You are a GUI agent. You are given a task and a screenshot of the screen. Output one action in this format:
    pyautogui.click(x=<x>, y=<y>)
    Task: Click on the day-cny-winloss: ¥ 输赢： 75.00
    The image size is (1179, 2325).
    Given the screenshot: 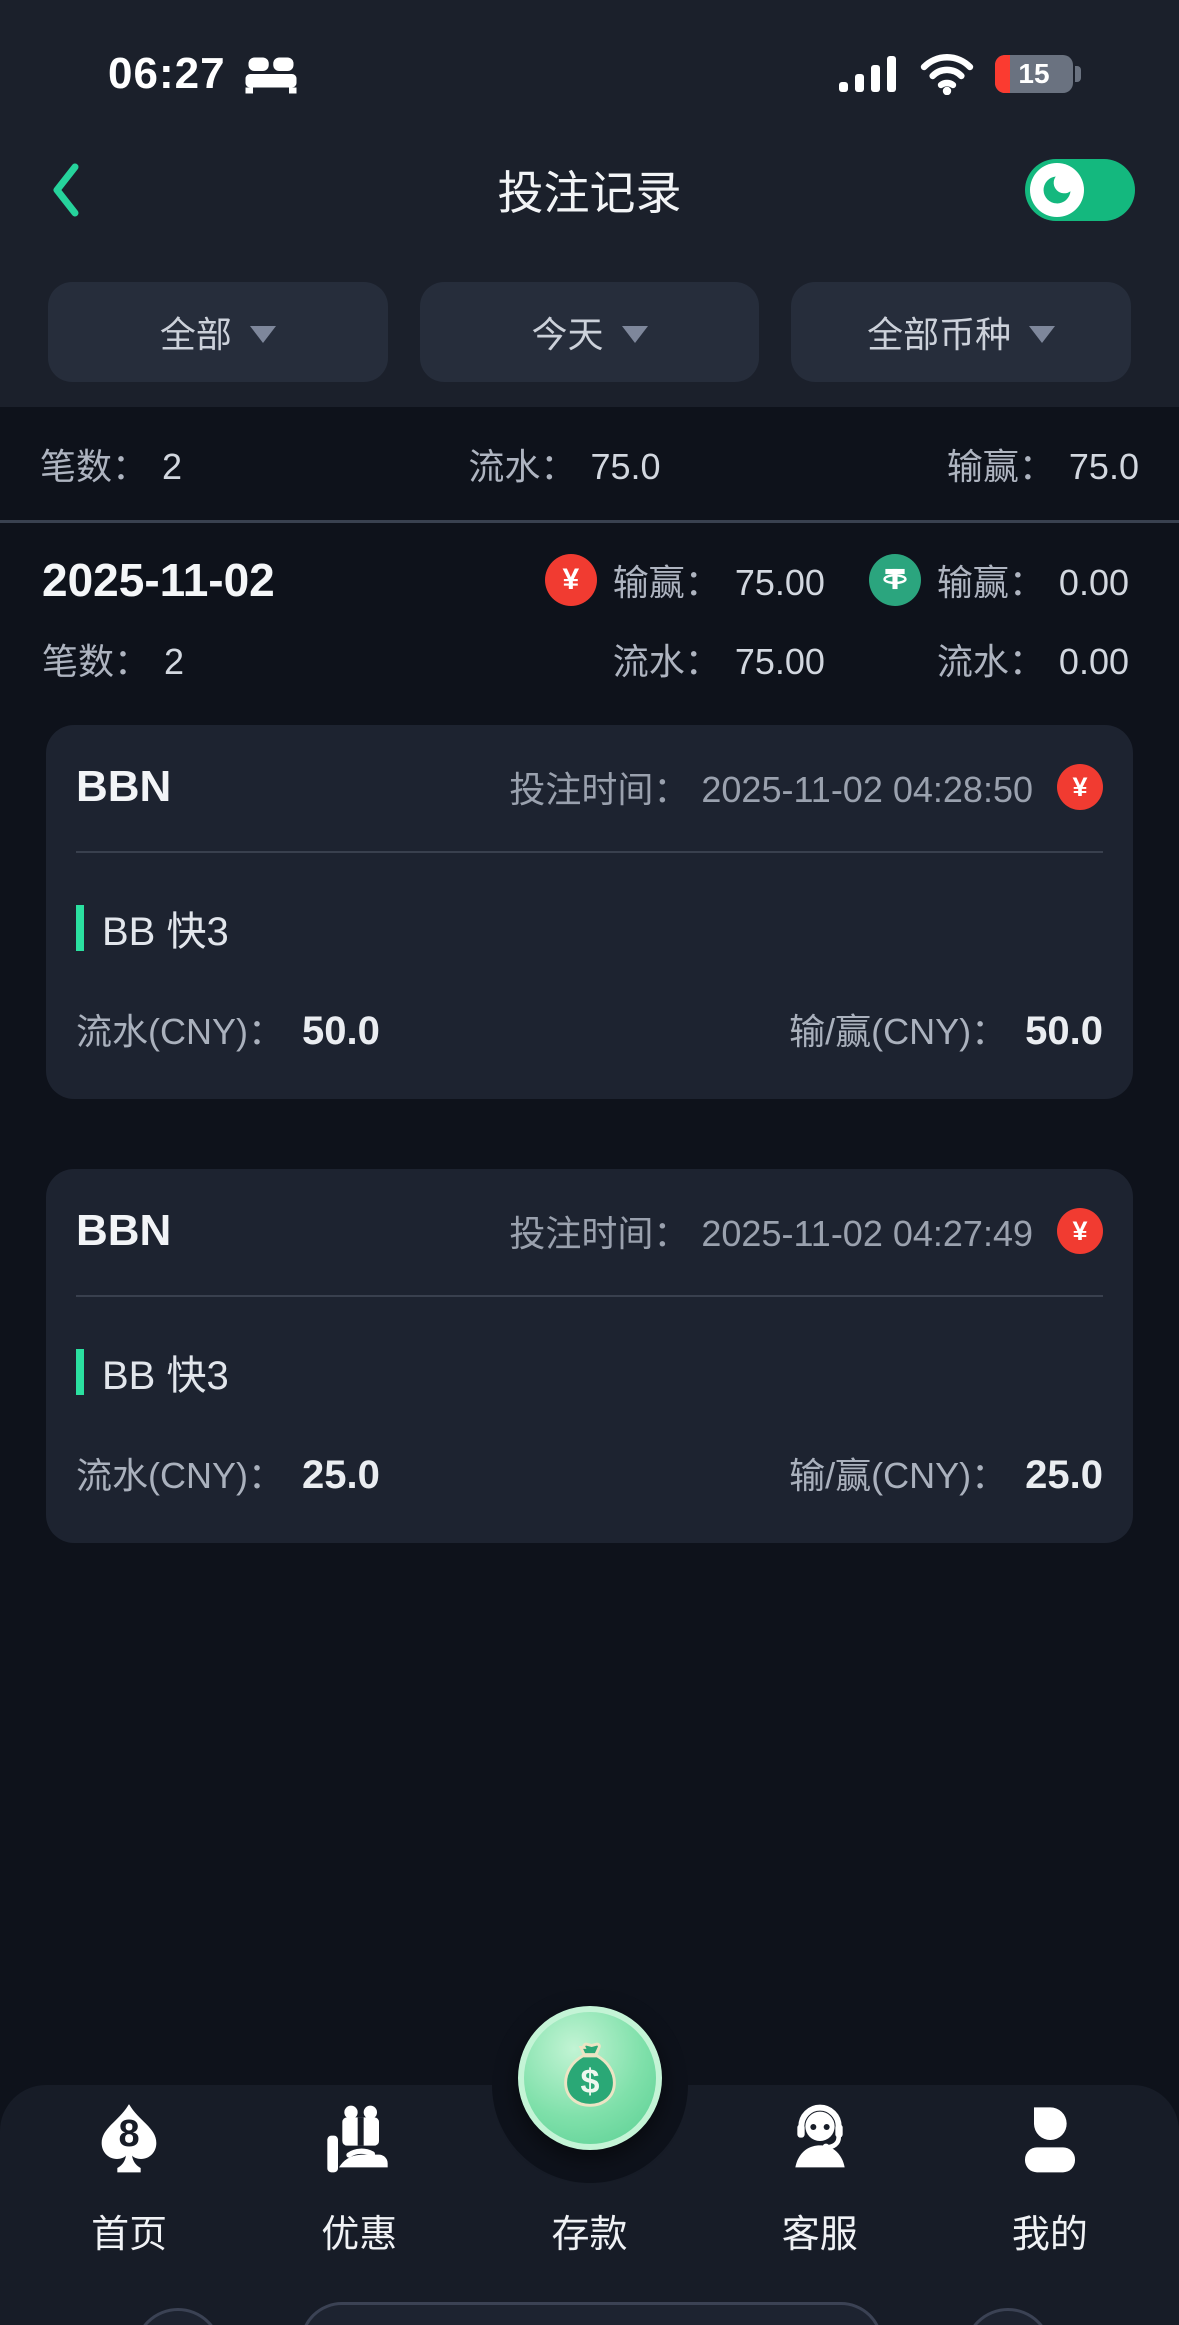 What is the action you would take?
    pyautogui.click(x=684, y=580)
    